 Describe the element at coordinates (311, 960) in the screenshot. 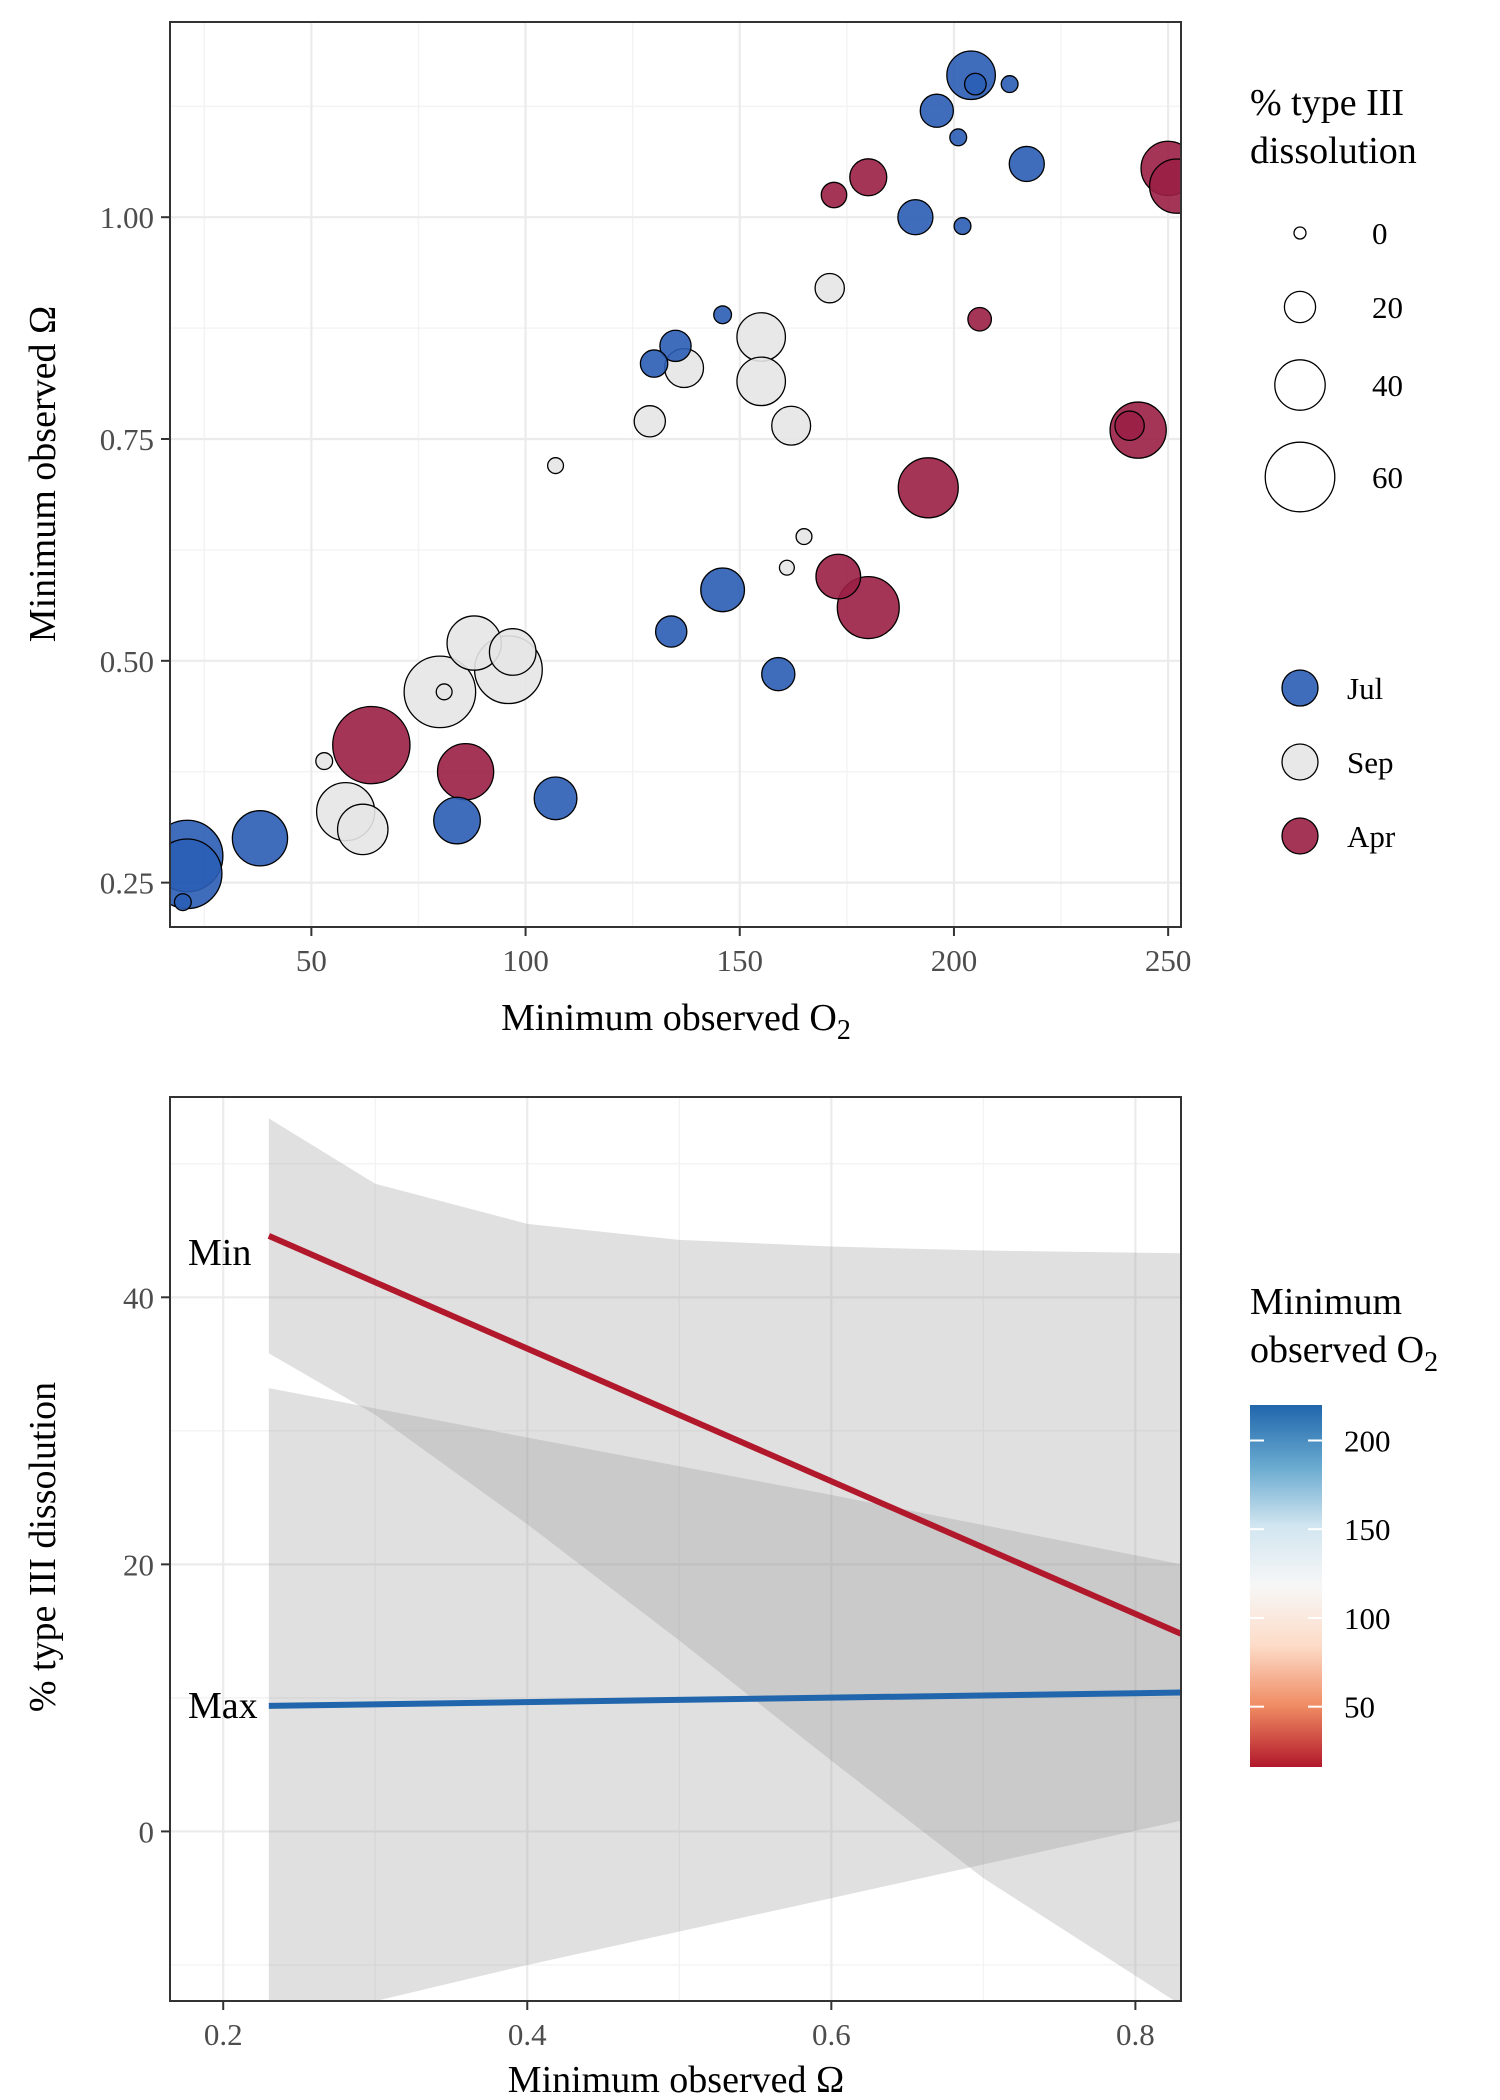

I see `scatter-x-tick-label: 50` at that location.